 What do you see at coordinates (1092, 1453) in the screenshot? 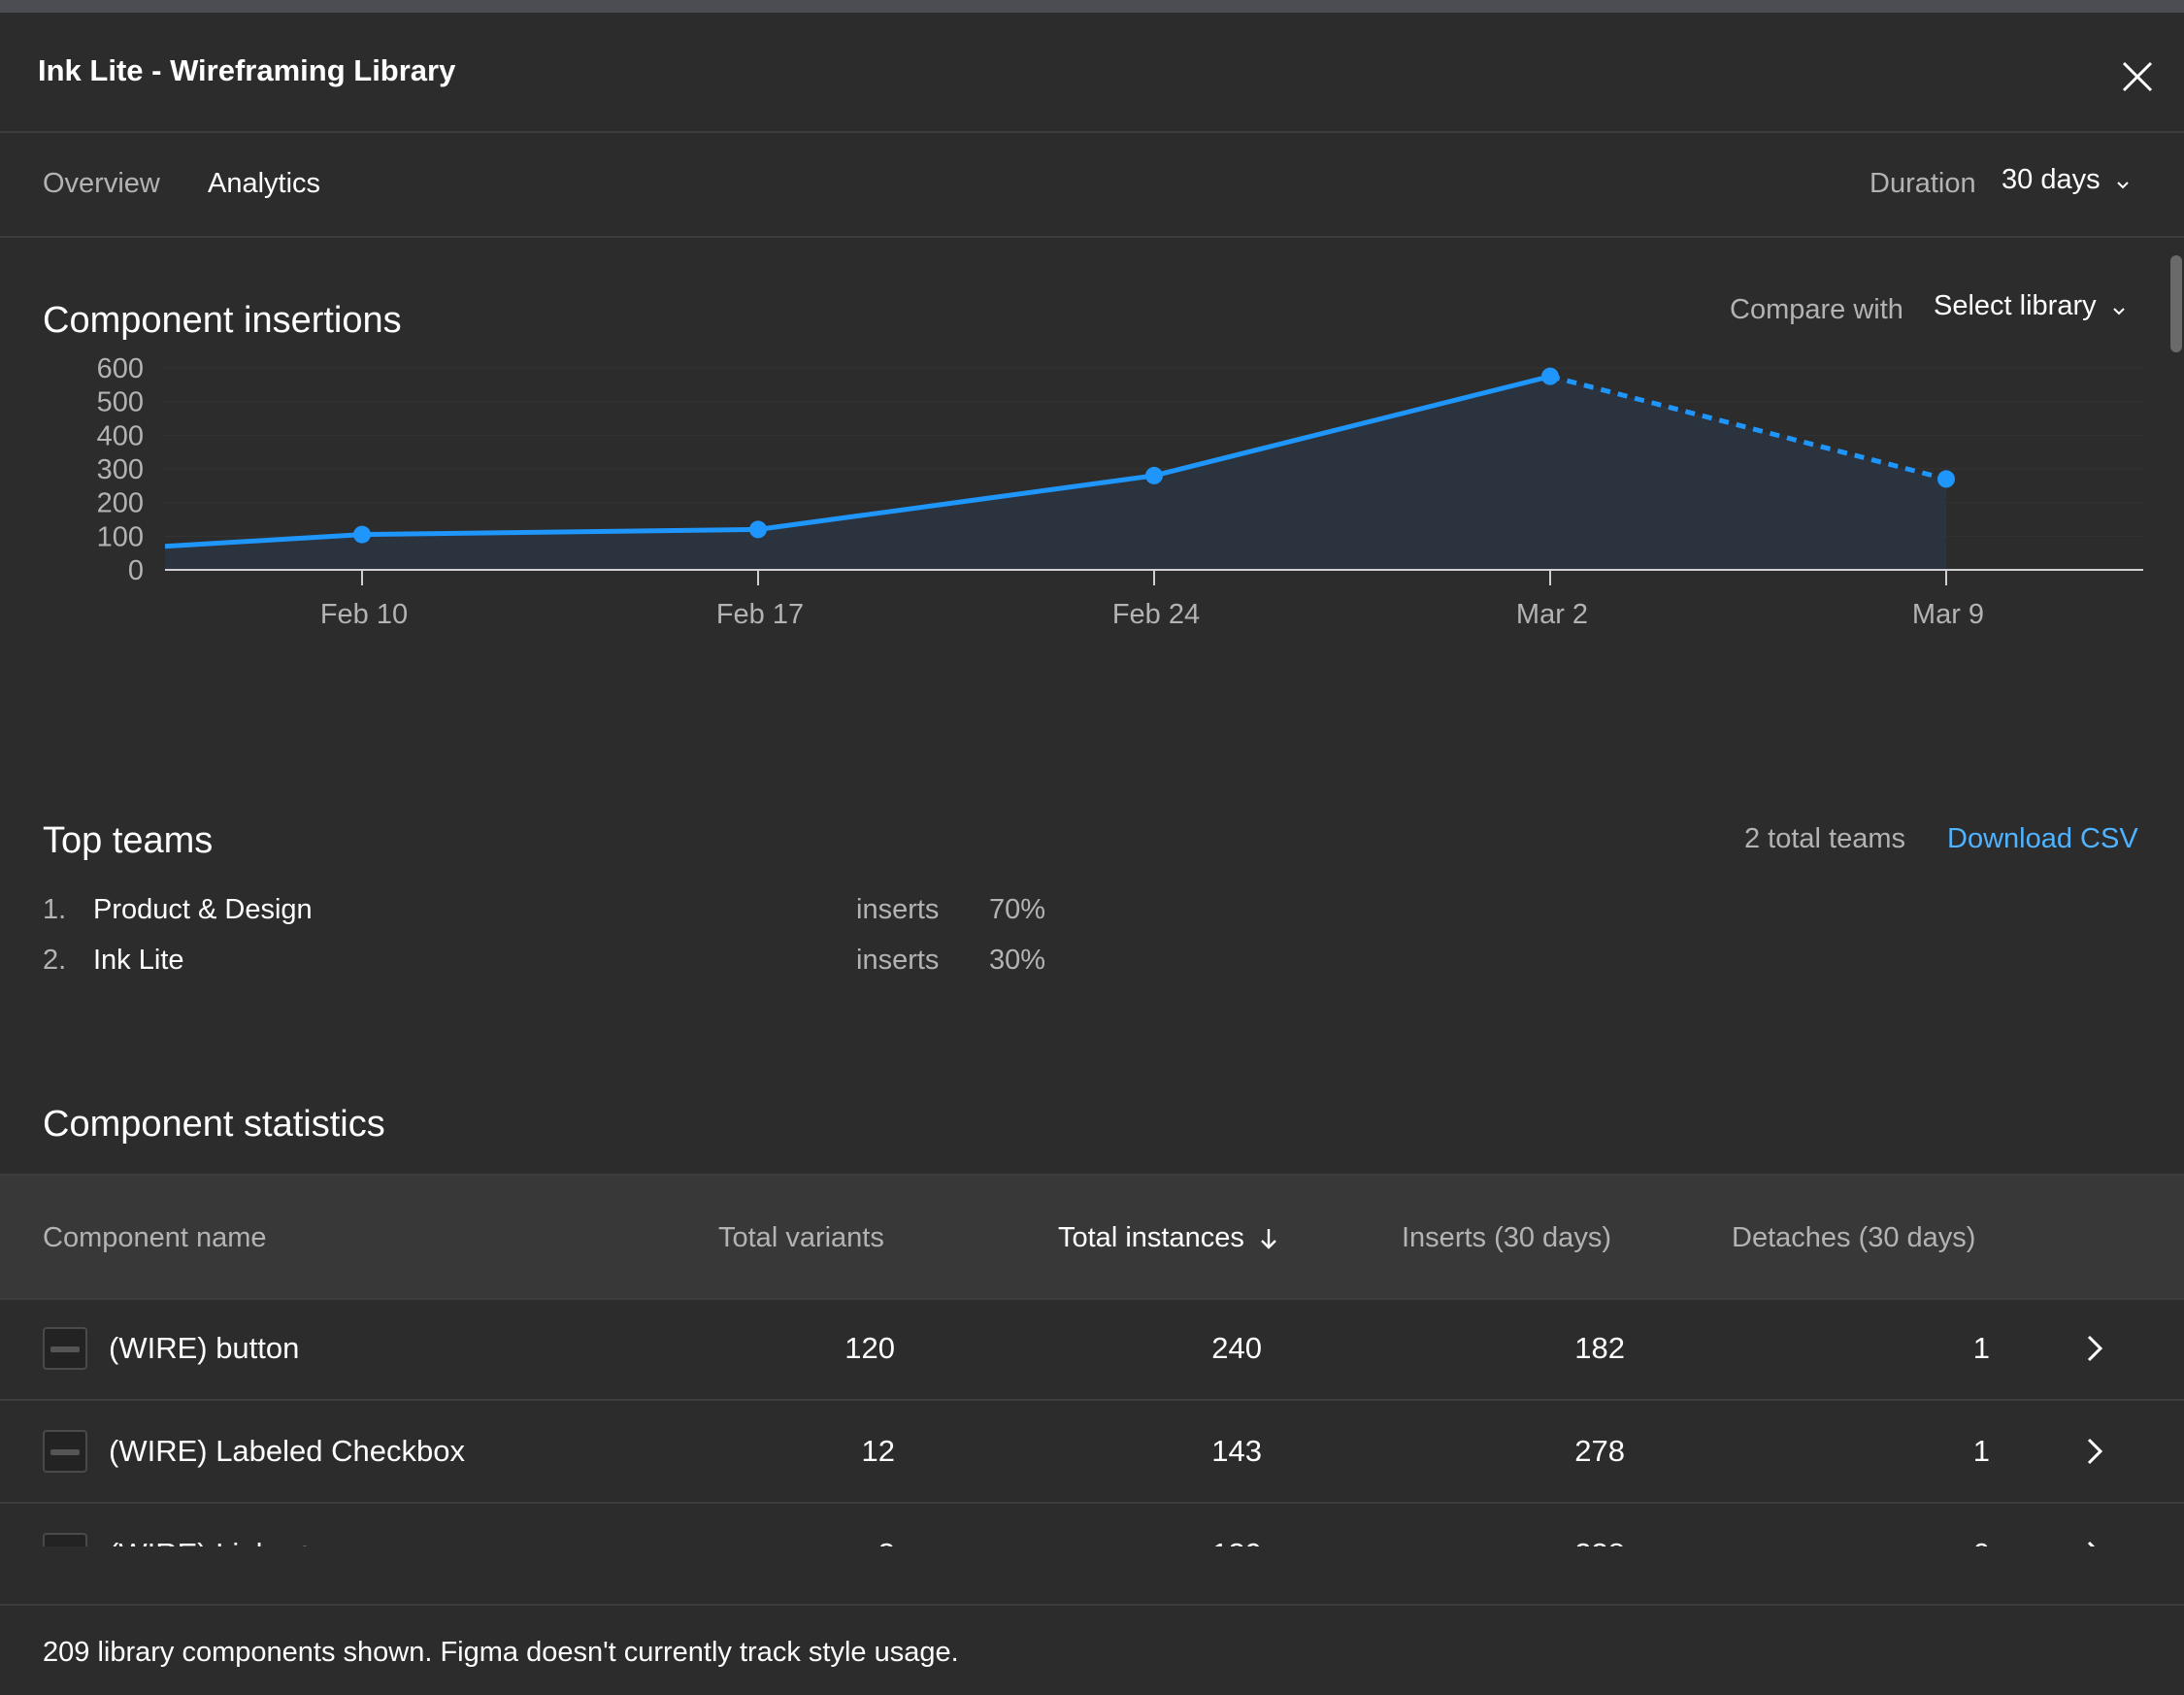
I see `table-row: (WIRE) Labeled Checkbox 12 143 278 1` at bounding box center [1092, 1453].